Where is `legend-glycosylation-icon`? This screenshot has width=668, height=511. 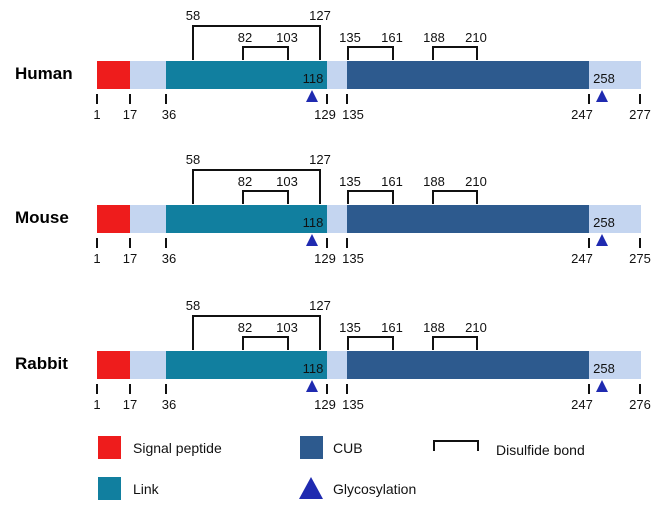 legend-glycosylation-icon is located at coordinates (311, 488).